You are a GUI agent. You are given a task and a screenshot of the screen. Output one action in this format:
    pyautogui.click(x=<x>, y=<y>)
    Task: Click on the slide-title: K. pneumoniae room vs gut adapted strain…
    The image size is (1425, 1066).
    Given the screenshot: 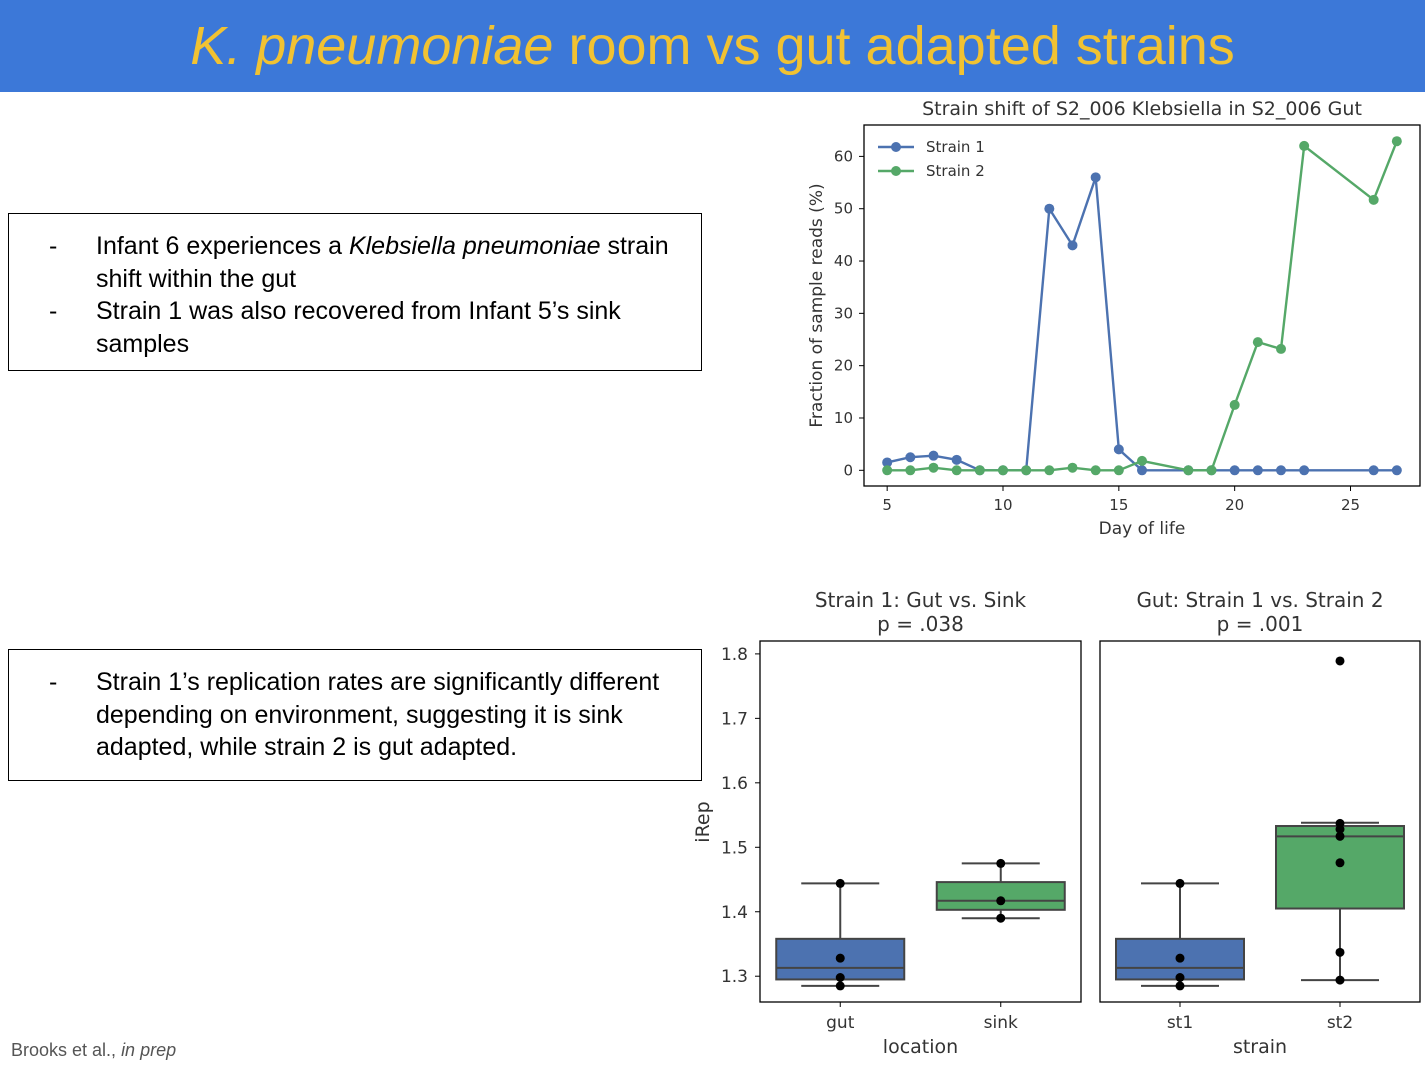 What is the action you would take?
    pyautogui.click(x=712, y=46)
    